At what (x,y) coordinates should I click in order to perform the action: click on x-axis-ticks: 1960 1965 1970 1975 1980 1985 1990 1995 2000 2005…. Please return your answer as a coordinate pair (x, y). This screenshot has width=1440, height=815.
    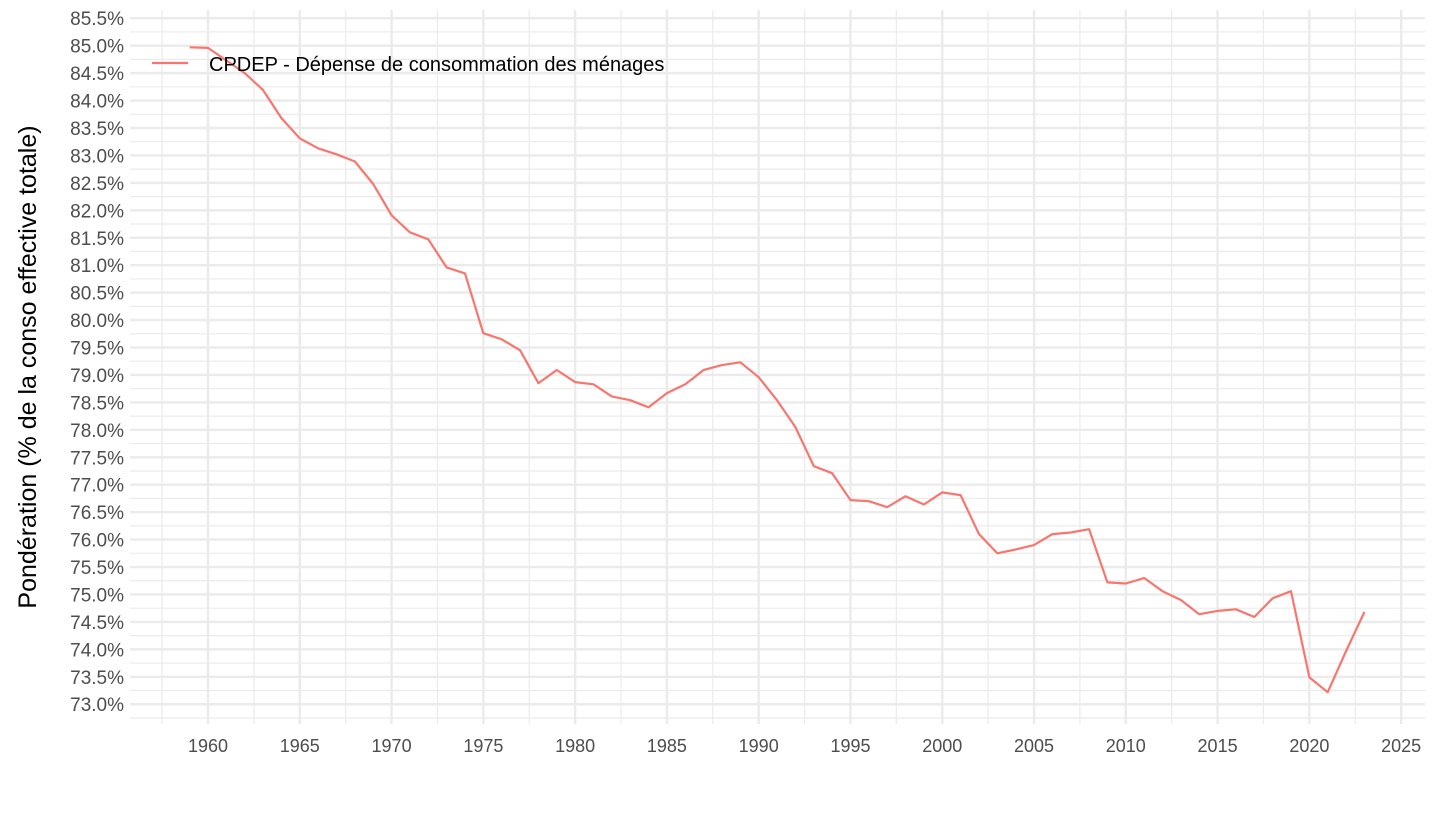
    Looking at the image, I should click on (804, 746).